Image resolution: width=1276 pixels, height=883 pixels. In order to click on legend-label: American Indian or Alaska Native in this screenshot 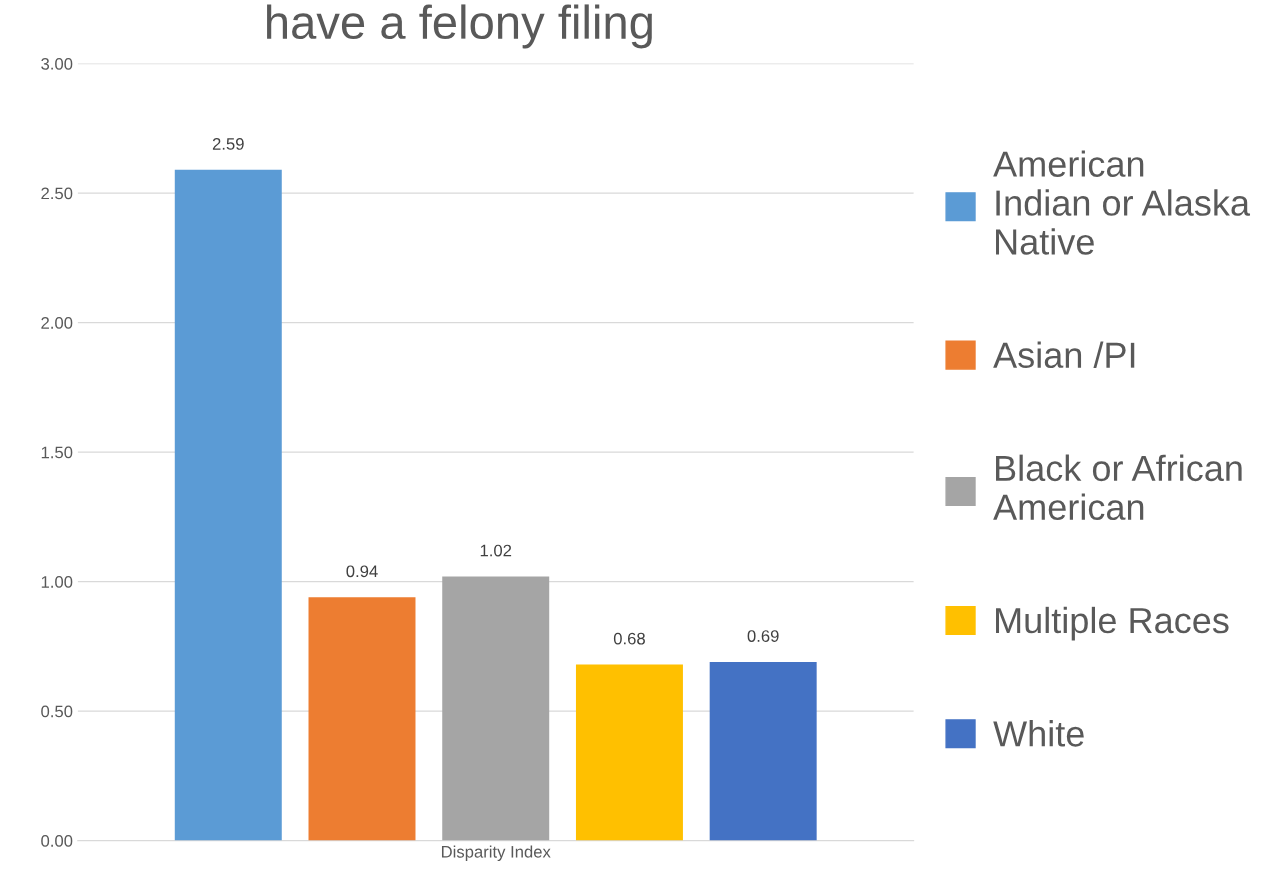, I will do `click(1122, 202)`.